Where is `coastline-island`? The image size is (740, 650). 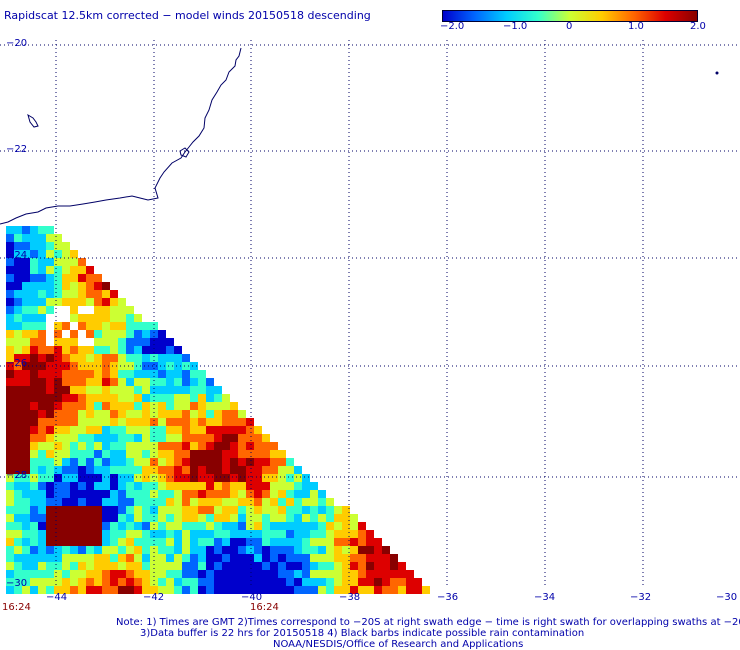
coastline-island is located at coordinates (184, 152).